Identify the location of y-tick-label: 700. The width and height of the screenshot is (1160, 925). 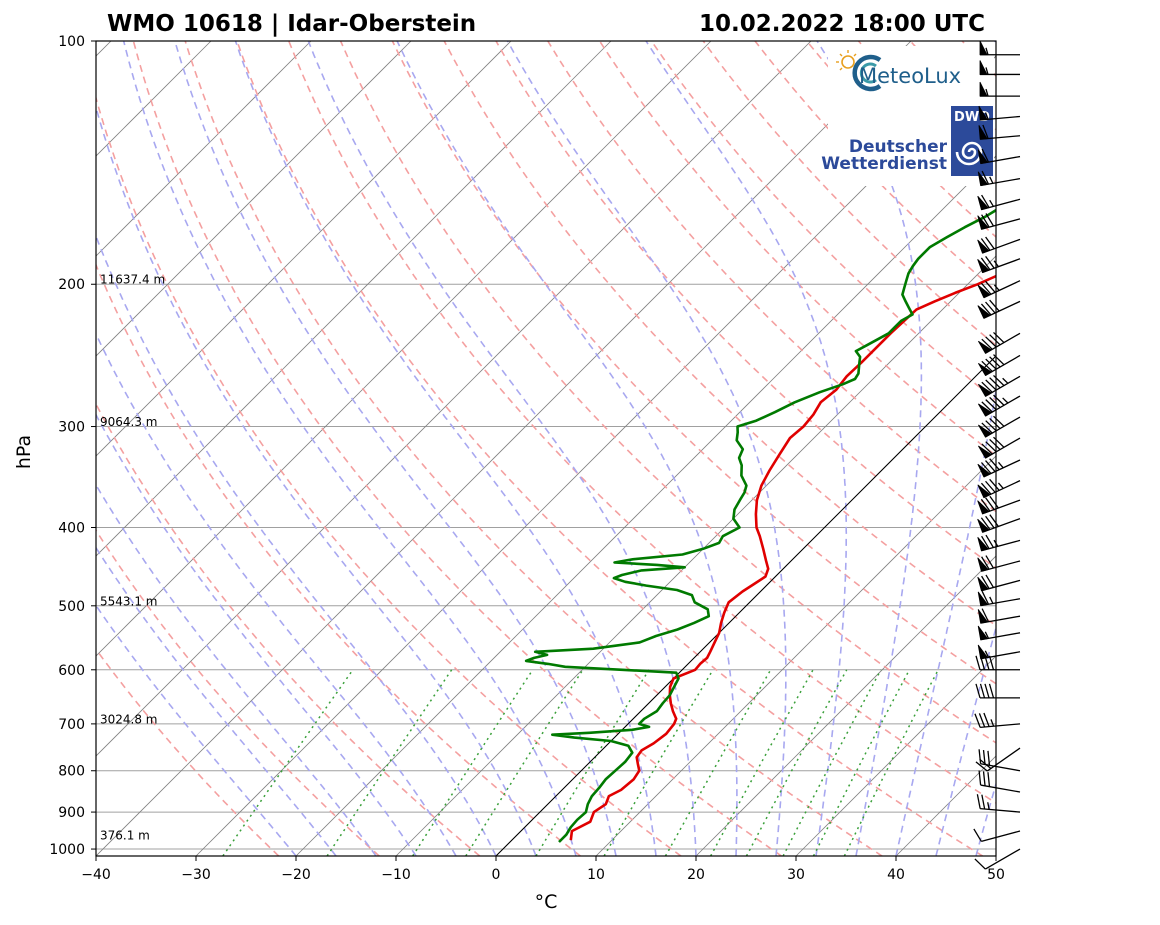
(71, 725).